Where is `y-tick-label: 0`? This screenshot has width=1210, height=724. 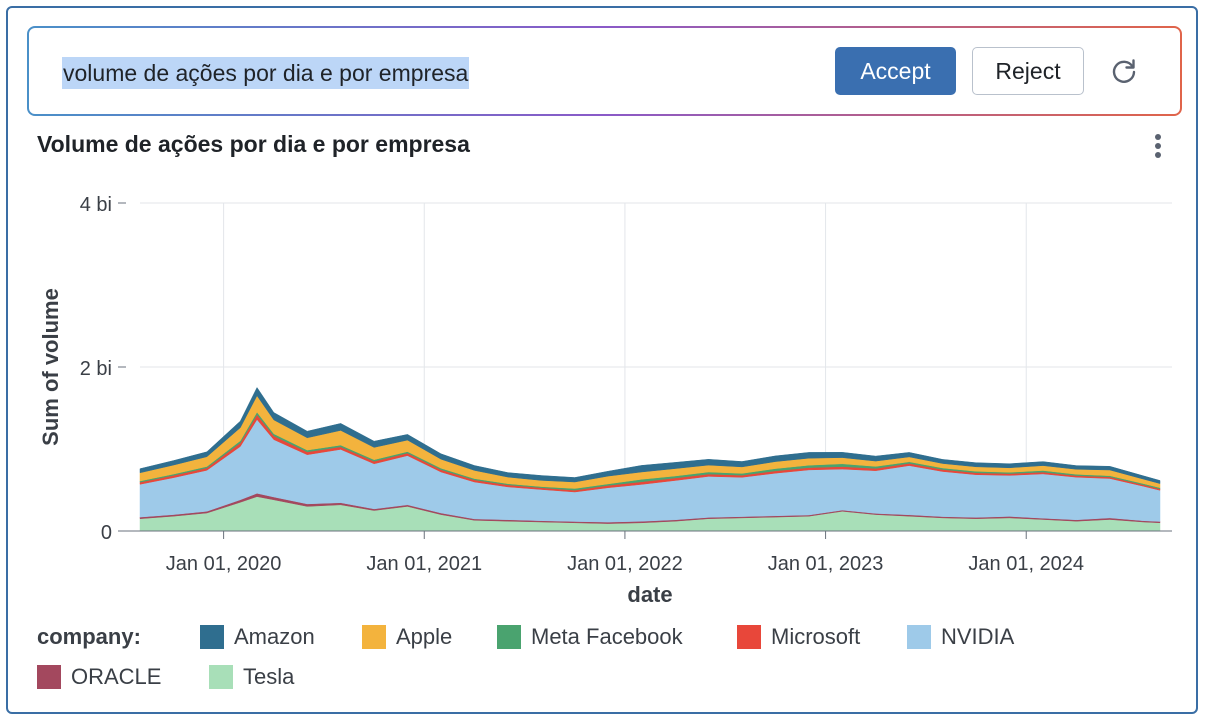 y-tick-label: 0 is located at coordinates (106, 533).